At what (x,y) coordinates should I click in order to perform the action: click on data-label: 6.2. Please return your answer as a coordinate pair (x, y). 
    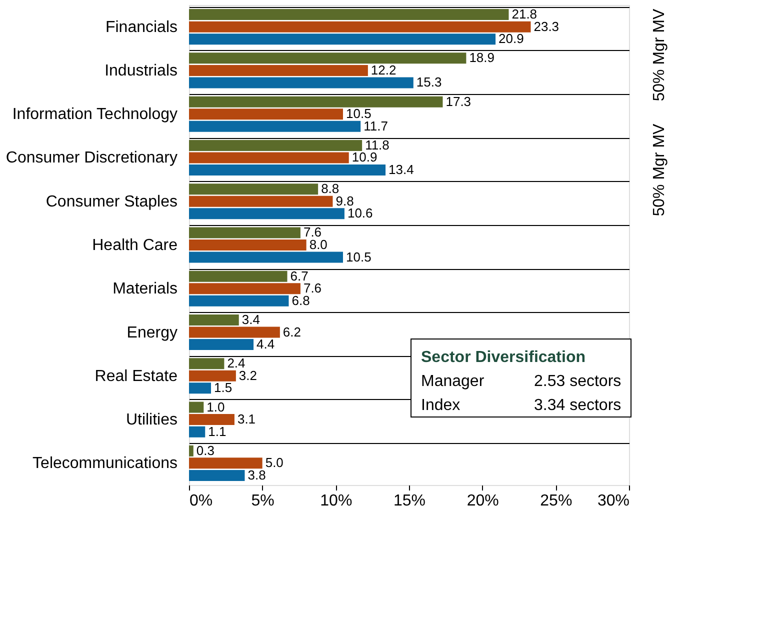
    Looking at the image, I should click on (292, 332).